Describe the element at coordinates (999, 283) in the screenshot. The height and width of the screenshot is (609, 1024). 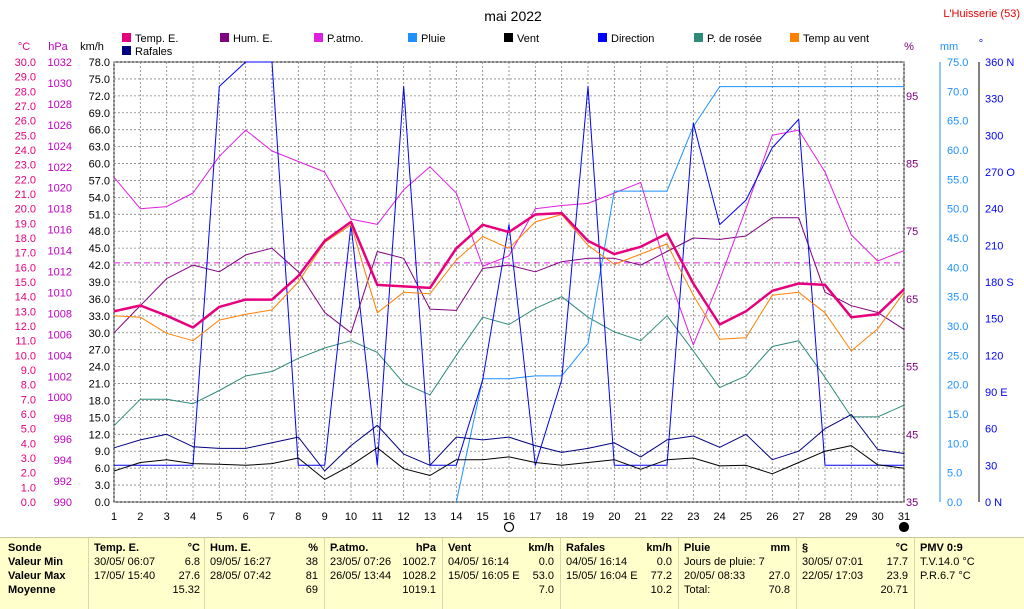
I see `direction-tick: 180 S` at that location.